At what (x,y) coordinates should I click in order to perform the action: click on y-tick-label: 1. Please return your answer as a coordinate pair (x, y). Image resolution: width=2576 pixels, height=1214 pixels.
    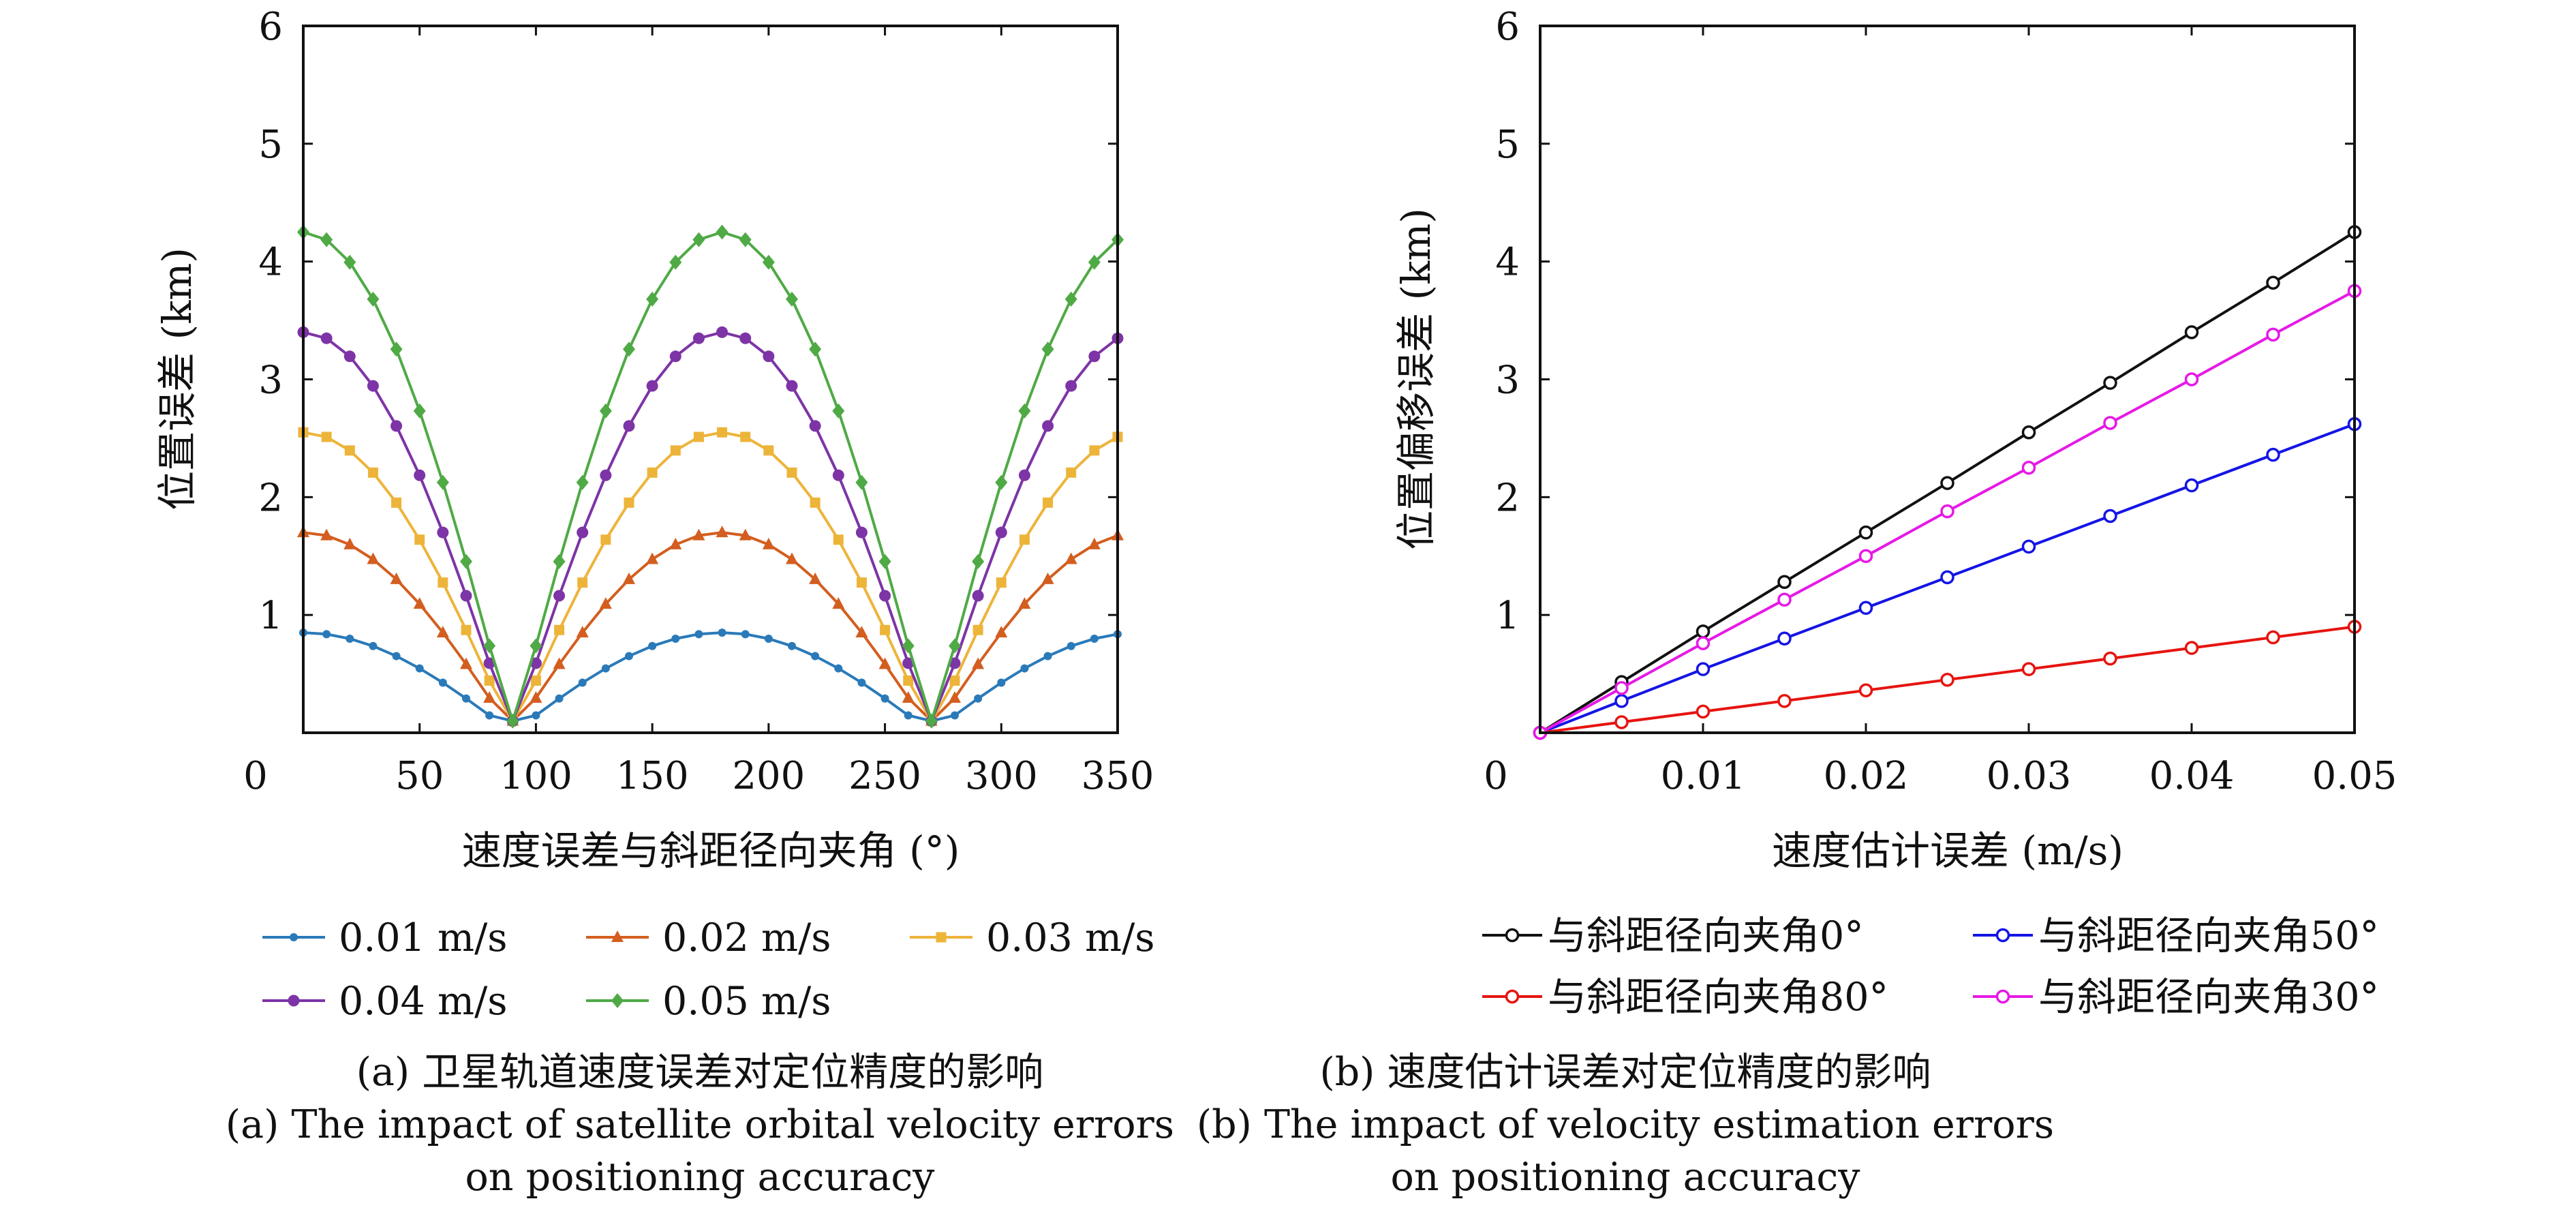
    Looking at the image, I should click on (1507, 616).